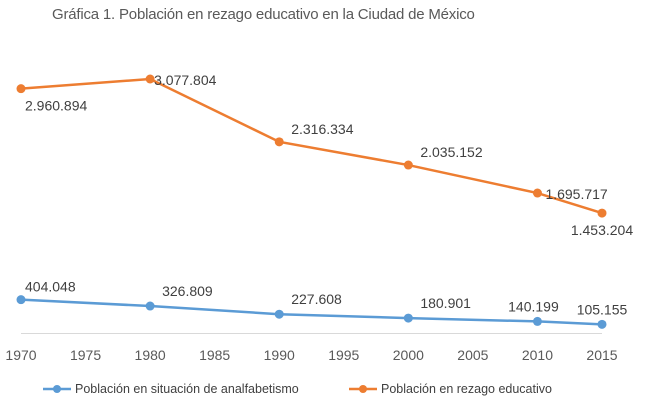  I want to click on x-tick-label: 1990, so click(279, 355).